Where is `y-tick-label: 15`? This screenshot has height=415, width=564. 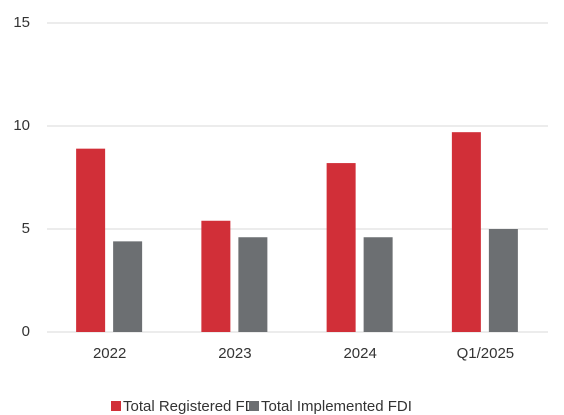 y-tick-label: 15 is located at coordinates (21, 22).